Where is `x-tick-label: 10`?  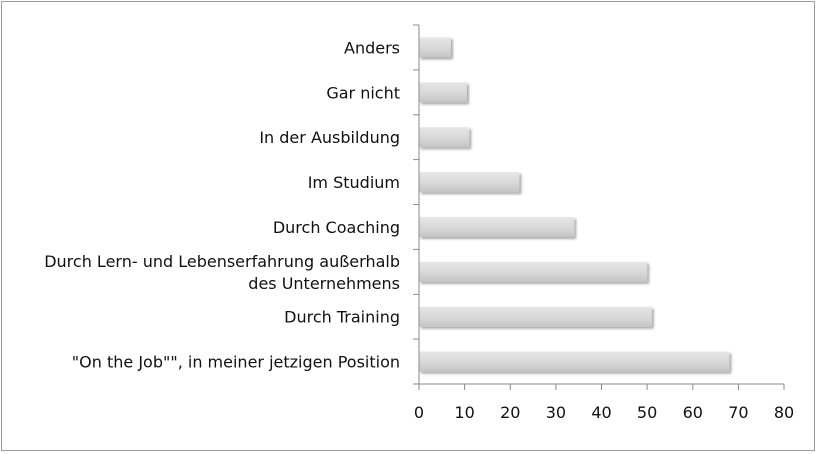
x-tick-label: 10 is located at coordinates (464, 412).